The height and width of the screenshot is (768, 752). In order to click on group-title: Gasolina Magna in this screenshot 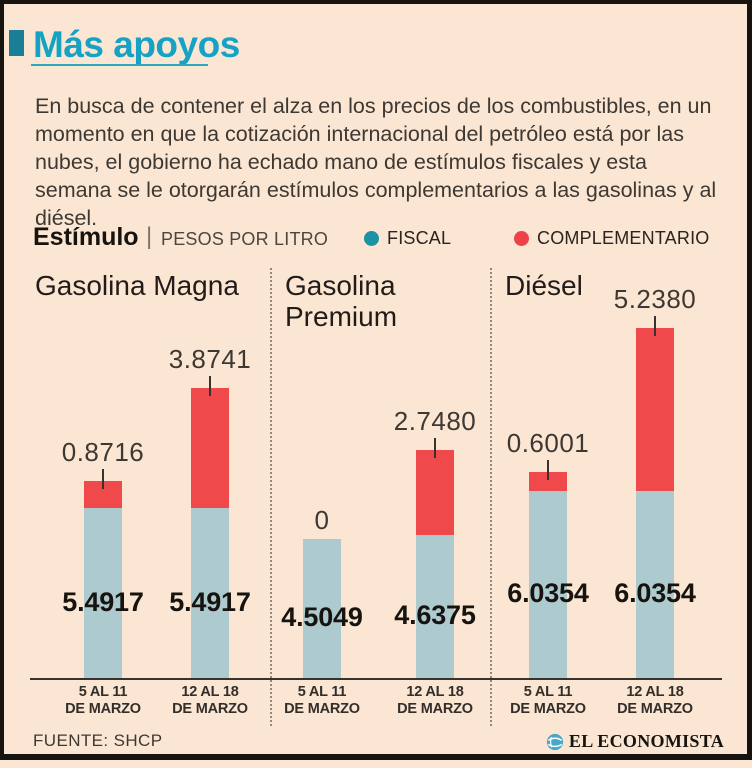, I will do `click(137, 285)`.